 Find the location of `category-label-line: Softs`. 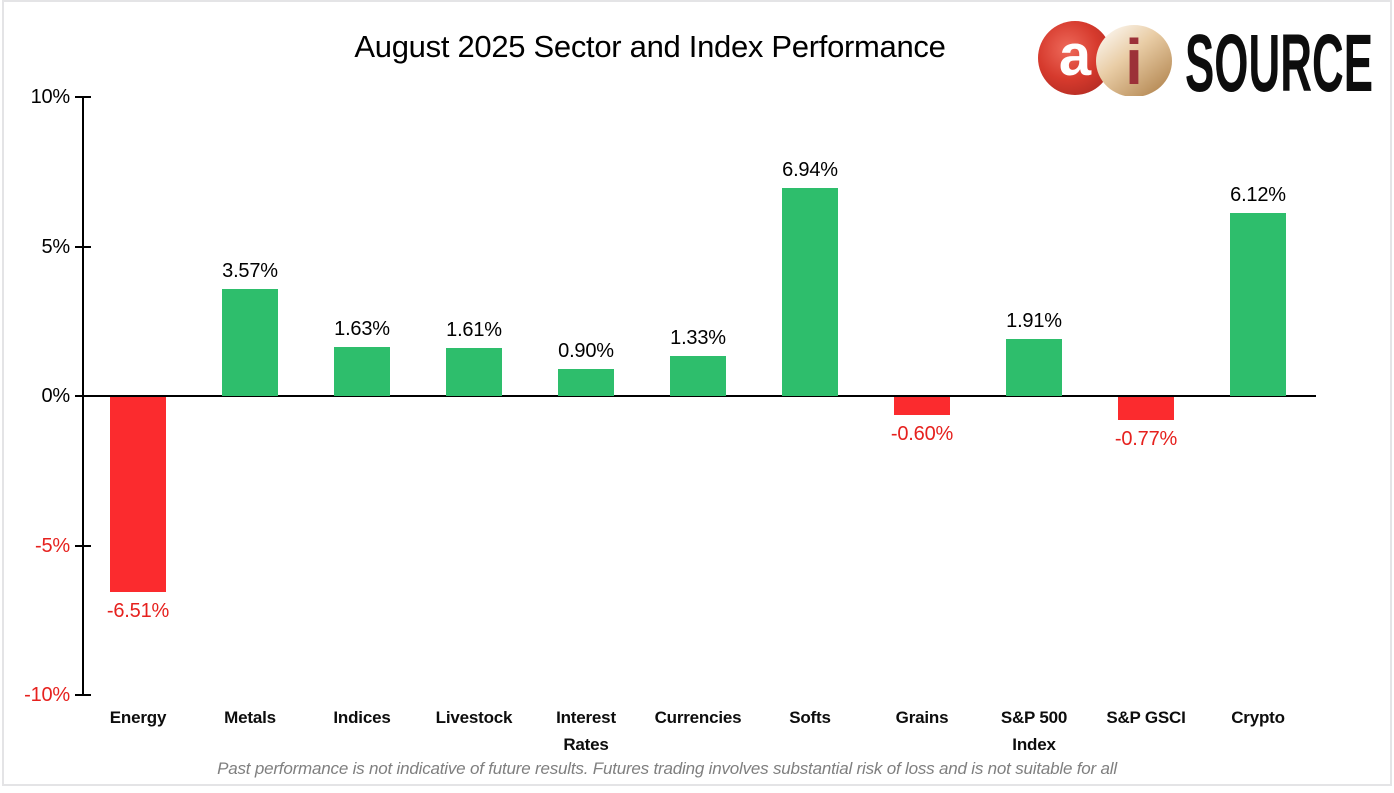

category-label-line: Softs is located at coordinates (810, 717).